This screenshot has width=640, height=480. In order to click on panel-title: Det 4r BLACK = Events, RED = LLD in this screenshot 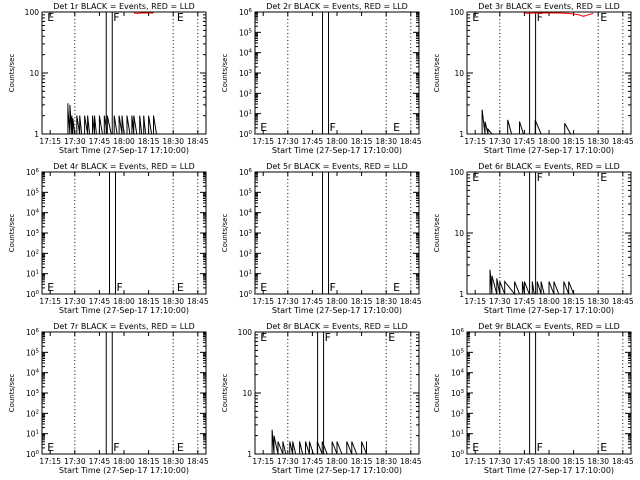, I will do `click(124, 166)`.